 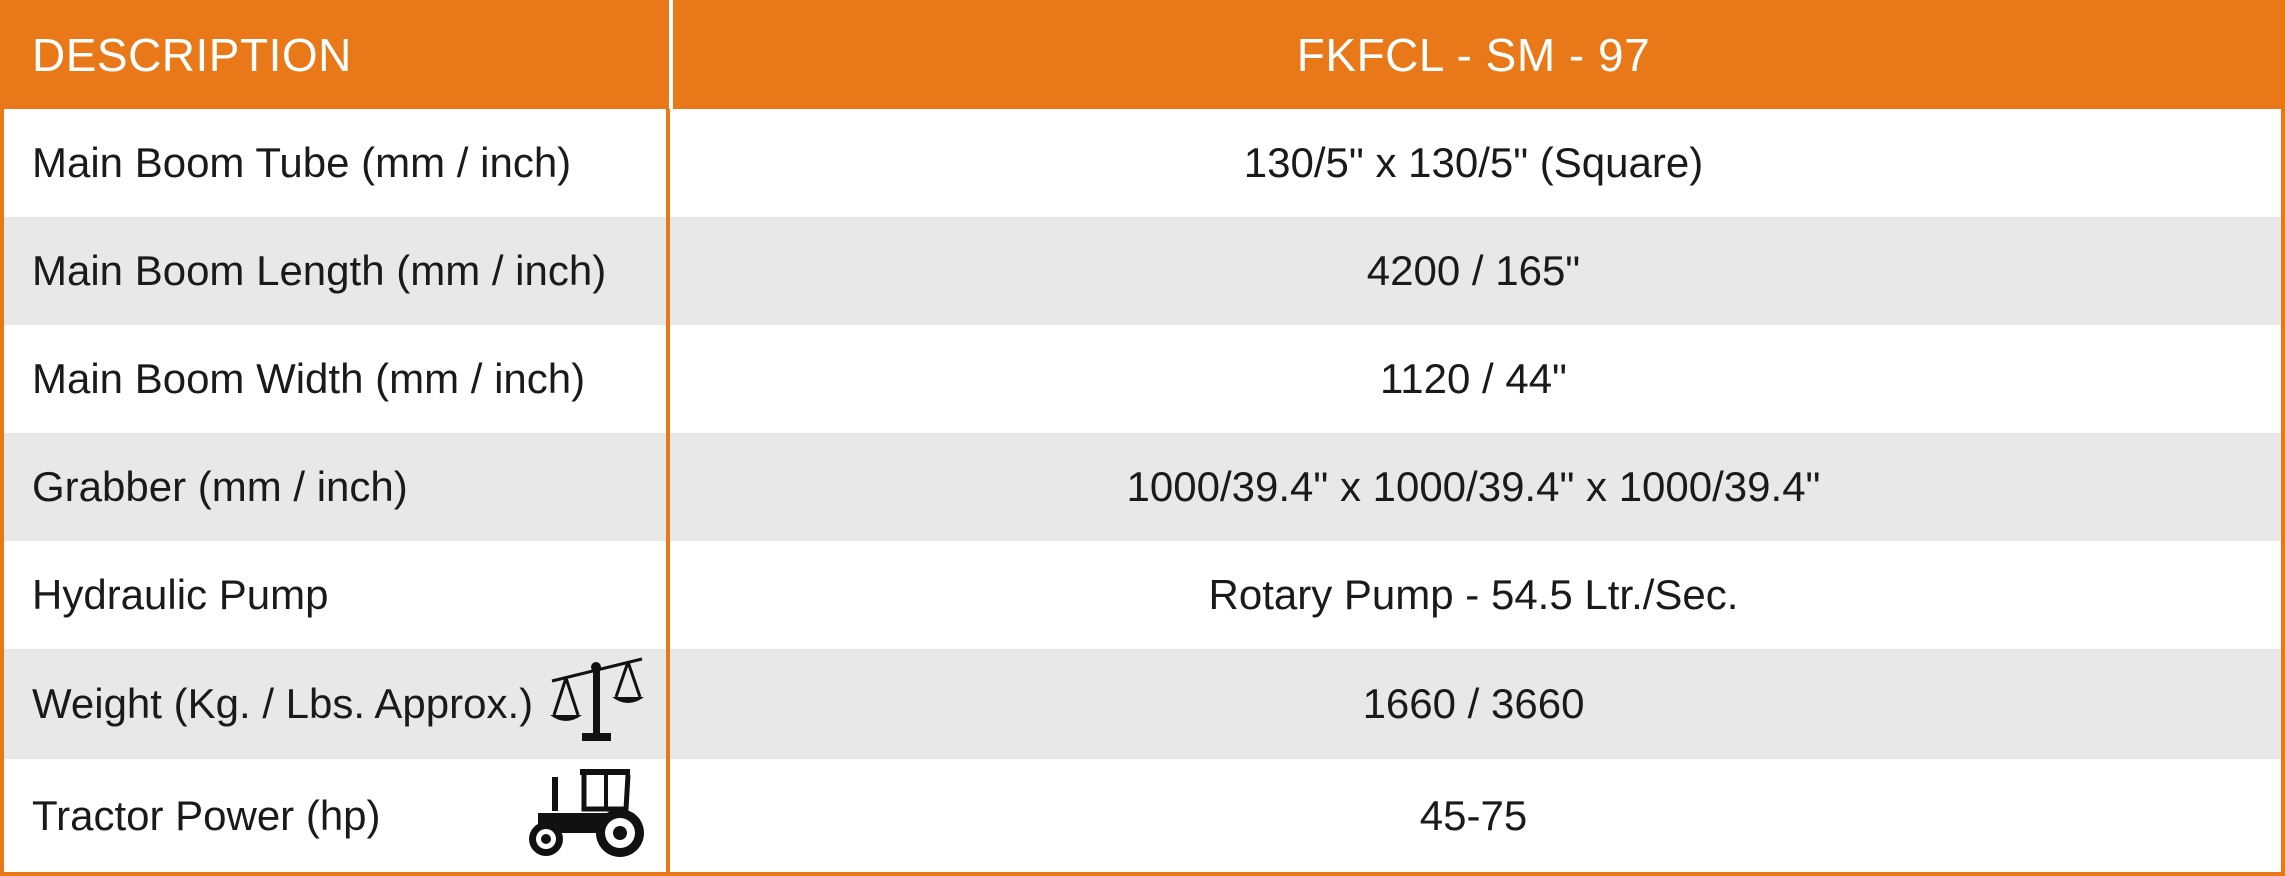 I want to click on balance-scale-icon, so click(x=596, y=704).